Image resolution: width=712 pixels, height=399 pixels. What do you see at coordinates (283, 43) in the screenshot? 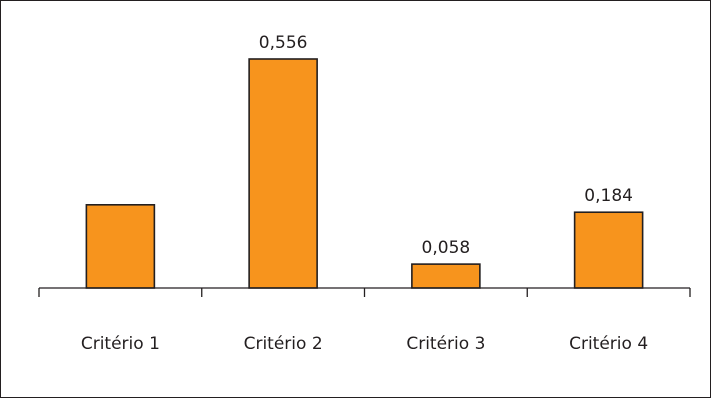
I see `data-label-2: 0,556` at bounding box center [283, 43].